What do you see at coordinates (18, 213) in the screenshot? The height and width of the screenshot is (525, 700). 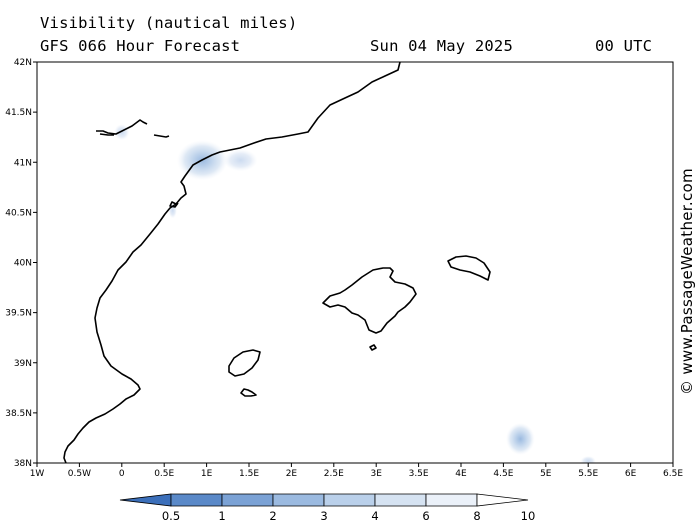 I see `y-tick-label: 40.5N` at bounding box center [18, 213].